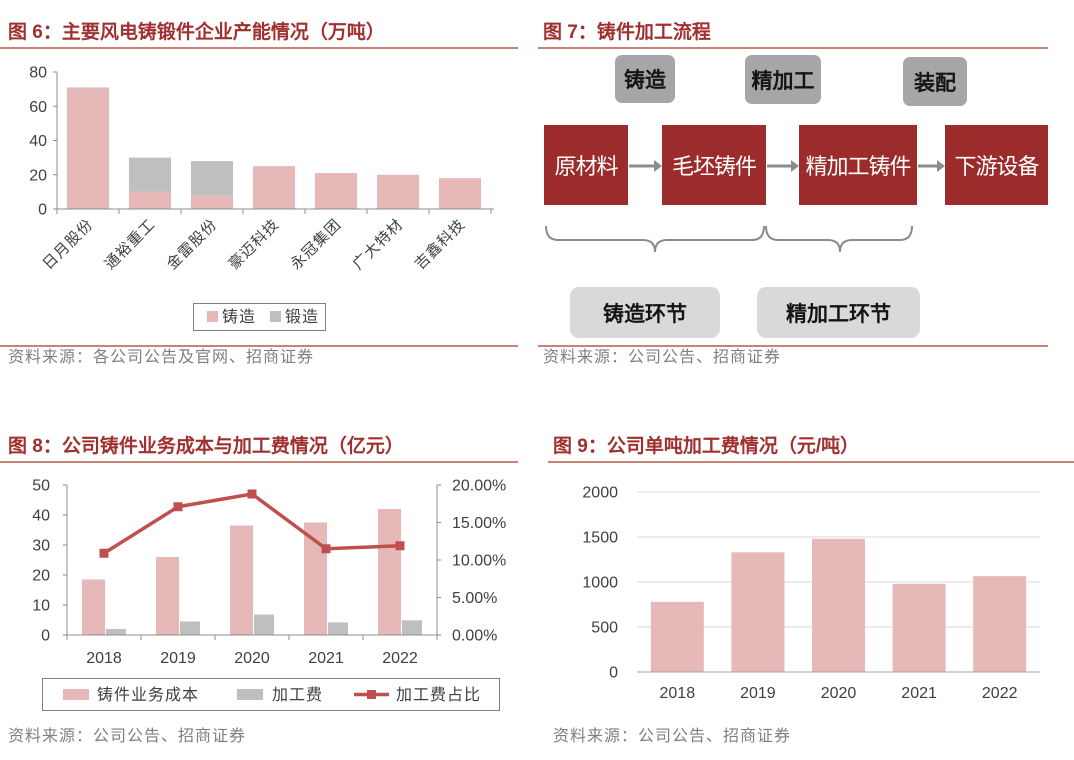  What do you see at coordinates (858, 165) in the screenshot?
I see `node-machined-casting: 精加工铸件` at bounding box center [858, 165].